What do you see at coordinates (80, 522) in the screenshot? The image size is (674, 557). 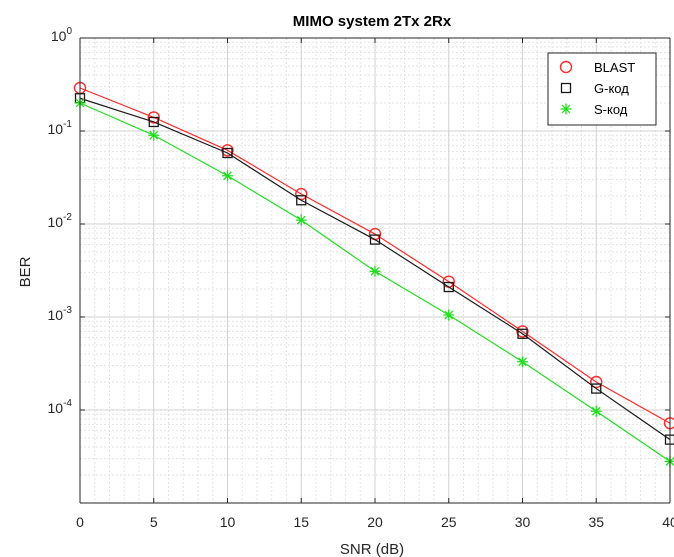 I see `x-tick-label: 0` at bounding box center [80, 522].